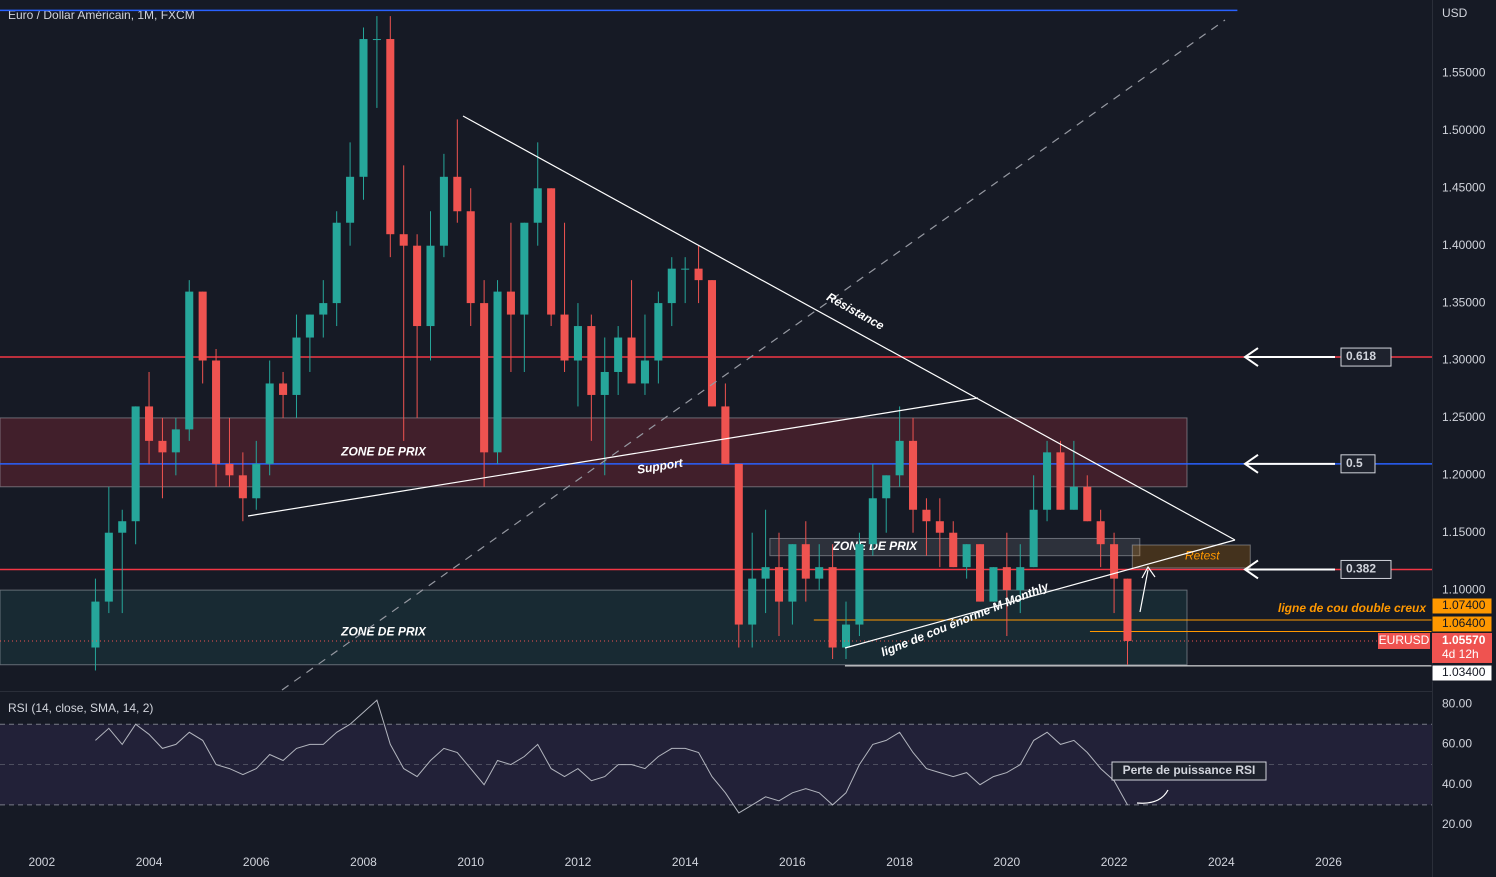  What do you see at coordinates (1361, 569) in the screenshot?
I see `fib-label: 0.382` at bounding box center [1361, 569].